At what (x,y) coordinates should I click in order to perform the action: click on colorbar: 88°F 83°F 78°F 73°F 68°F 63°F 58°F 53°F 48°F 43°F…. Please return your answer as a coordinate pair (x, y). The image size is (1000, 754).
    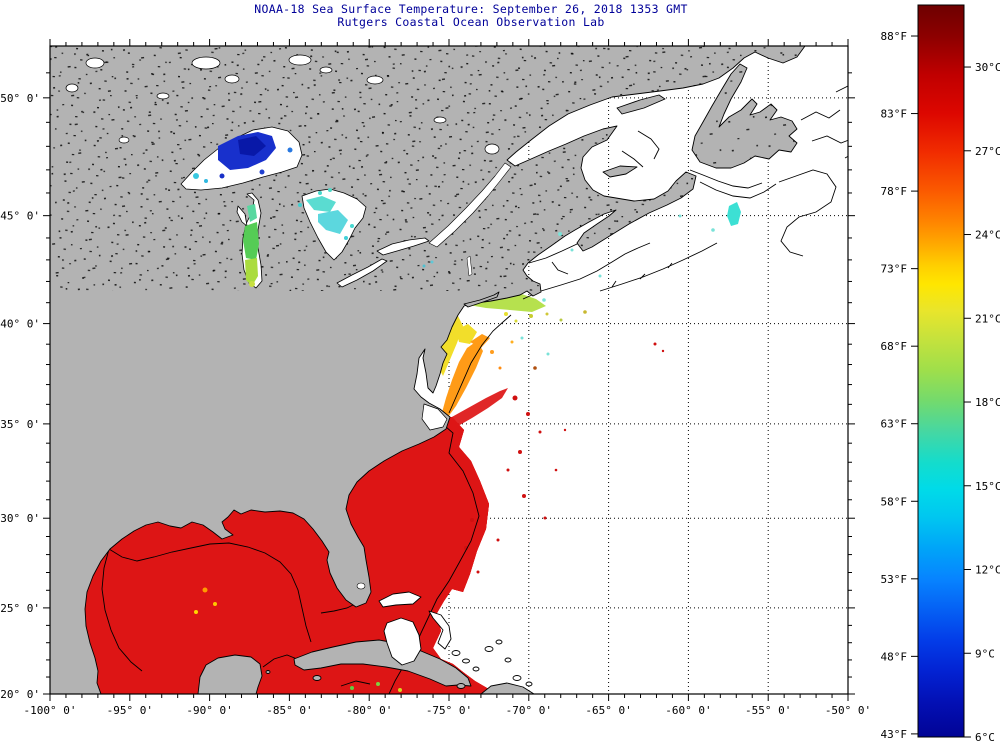
    Looking at the image, I should click on (940, 374).